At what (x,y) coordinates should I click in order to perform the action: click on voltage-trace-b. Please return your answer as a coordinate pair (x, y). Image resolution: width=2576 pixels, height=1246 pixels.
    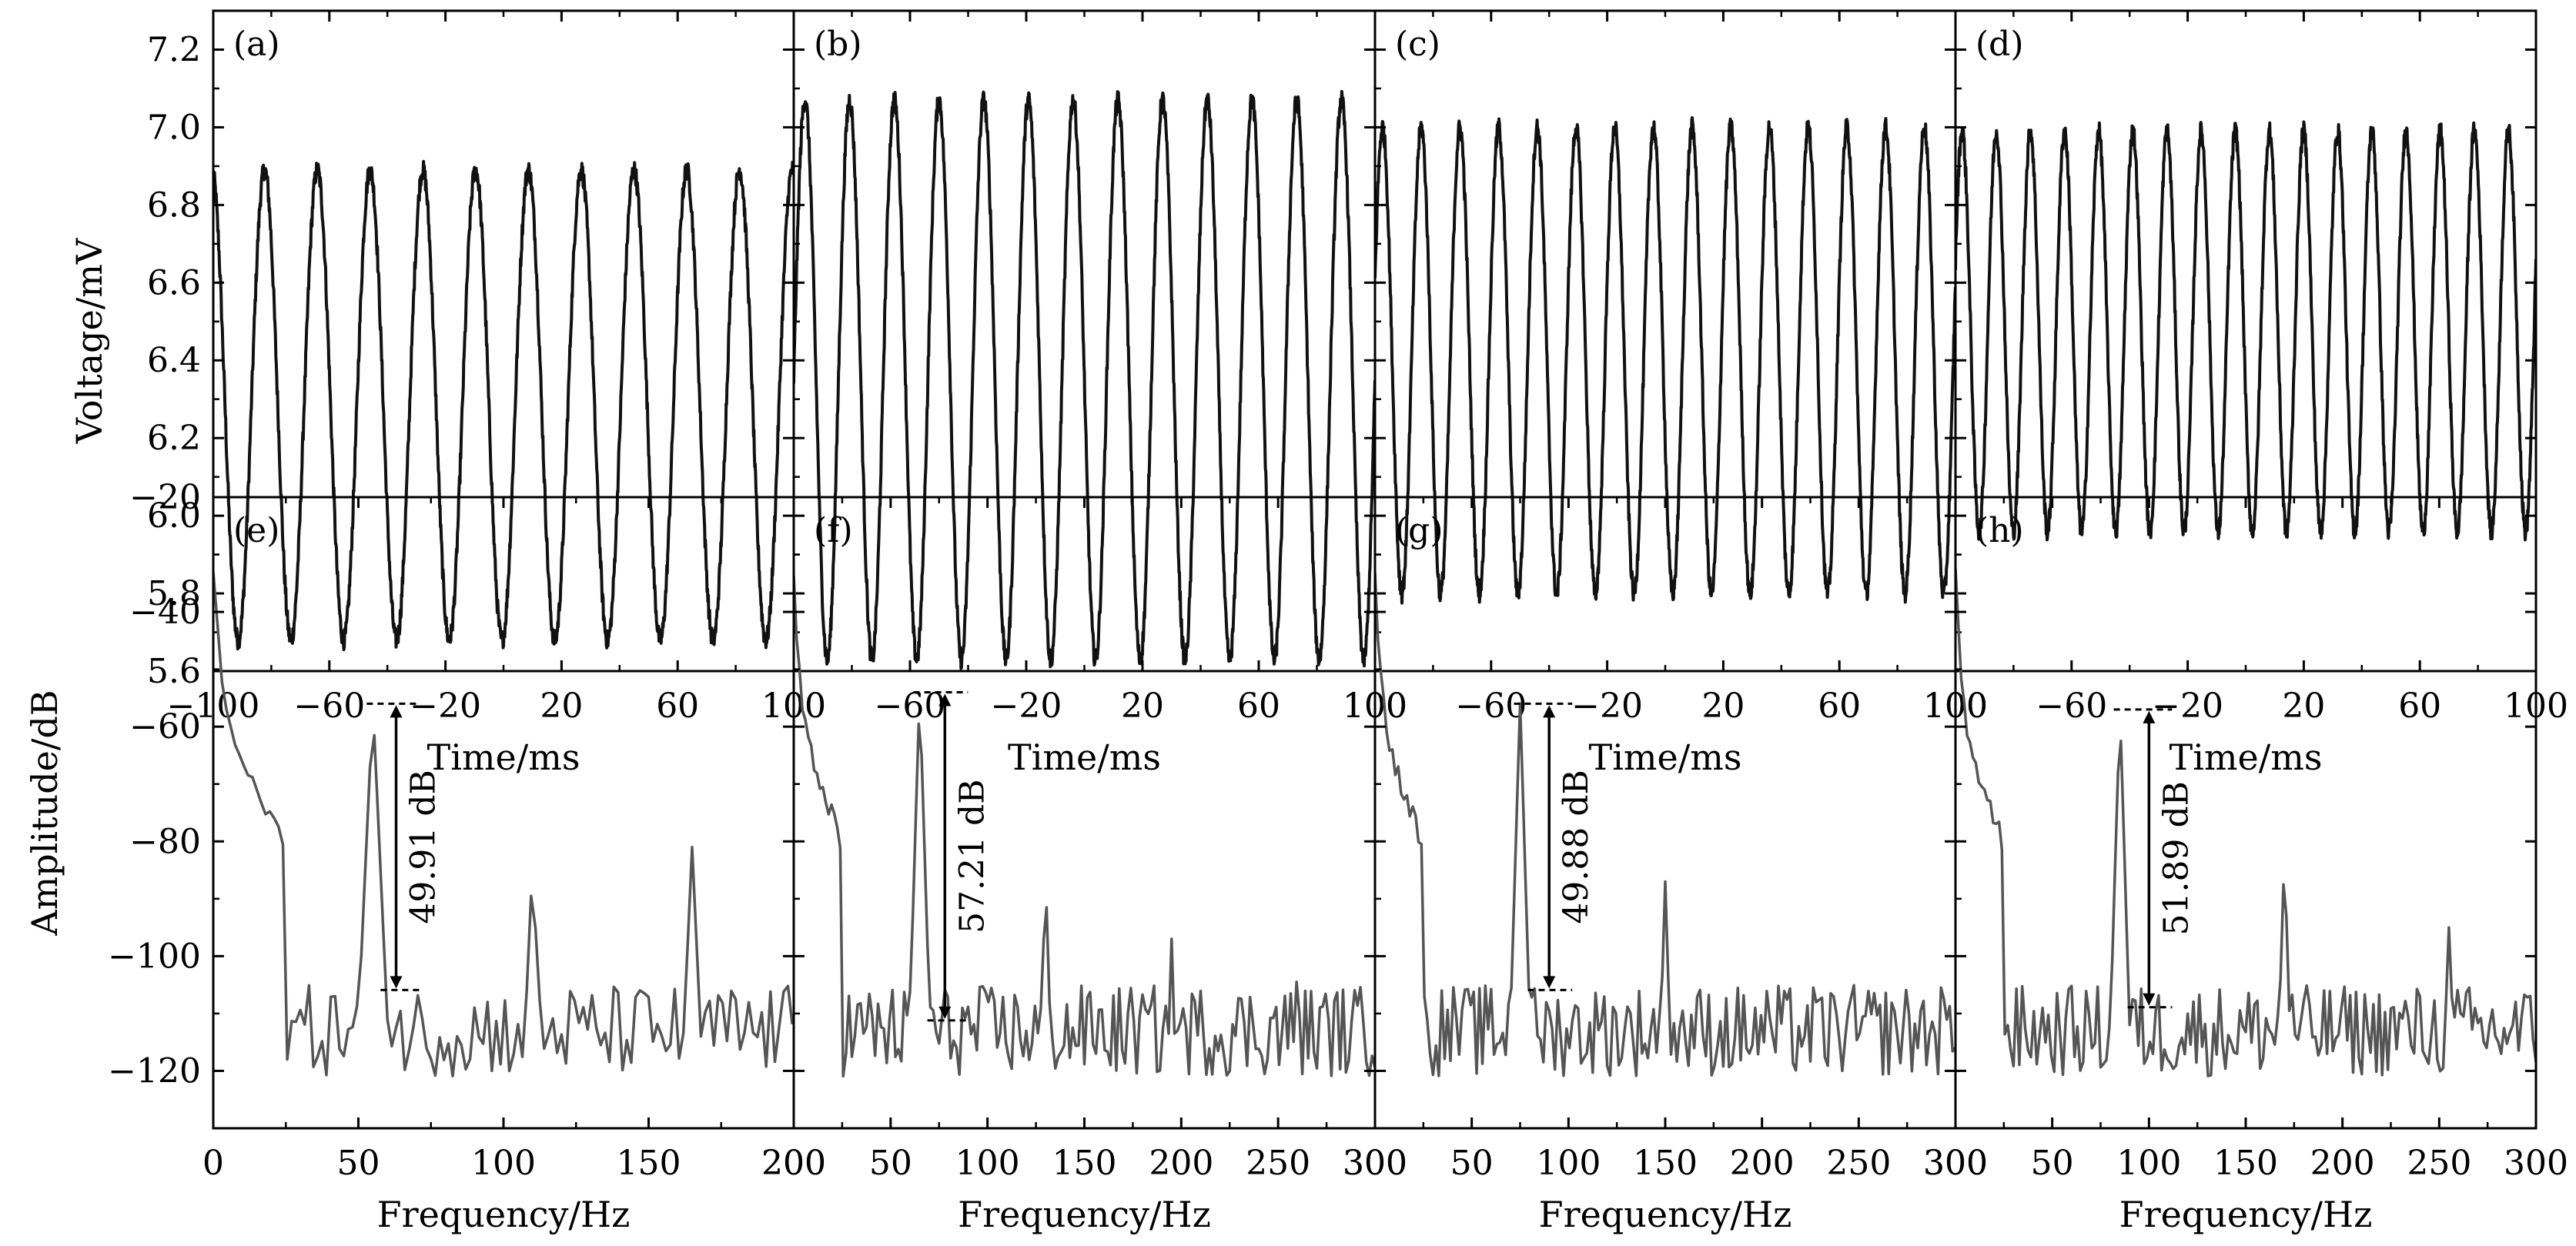
    Looking at the image, I should click on (1084, 379).